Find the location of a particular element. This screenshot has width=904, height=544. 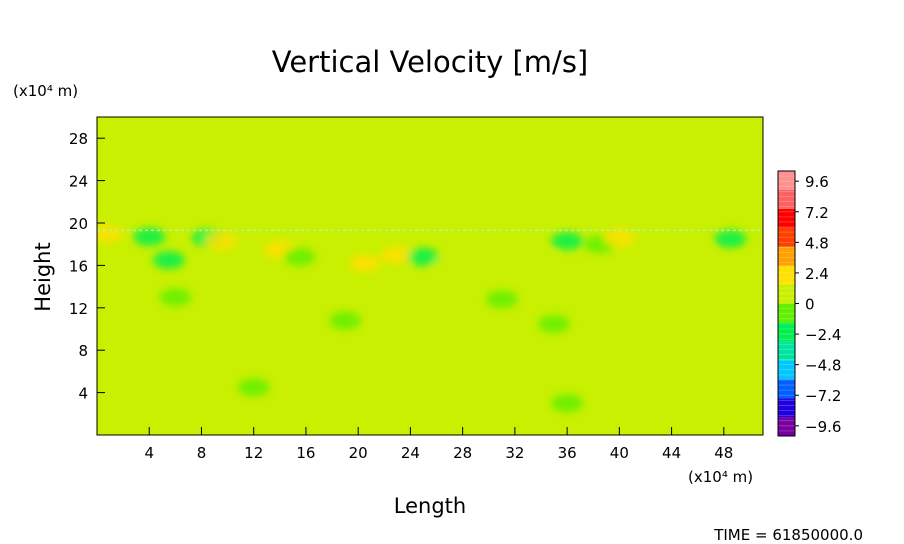

x-axis-unit: (x10⁴ m) is located at coordinates (720, 477).